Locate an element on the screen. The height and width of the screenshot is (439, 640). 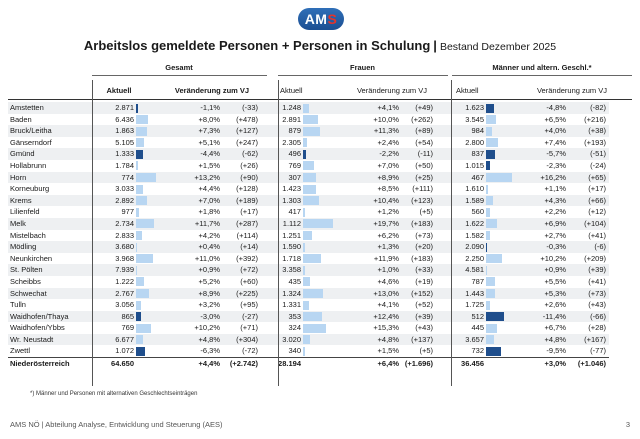
frauen-change-pct: -2,2% is located at coordinates (379, 154).